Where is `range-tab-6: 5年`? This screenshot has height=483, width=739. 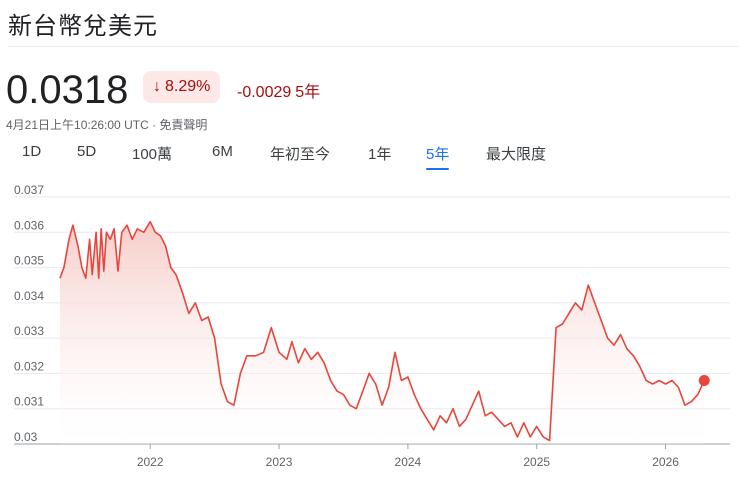 range-tab-6: 5年 is located at coordinates (438, 156).